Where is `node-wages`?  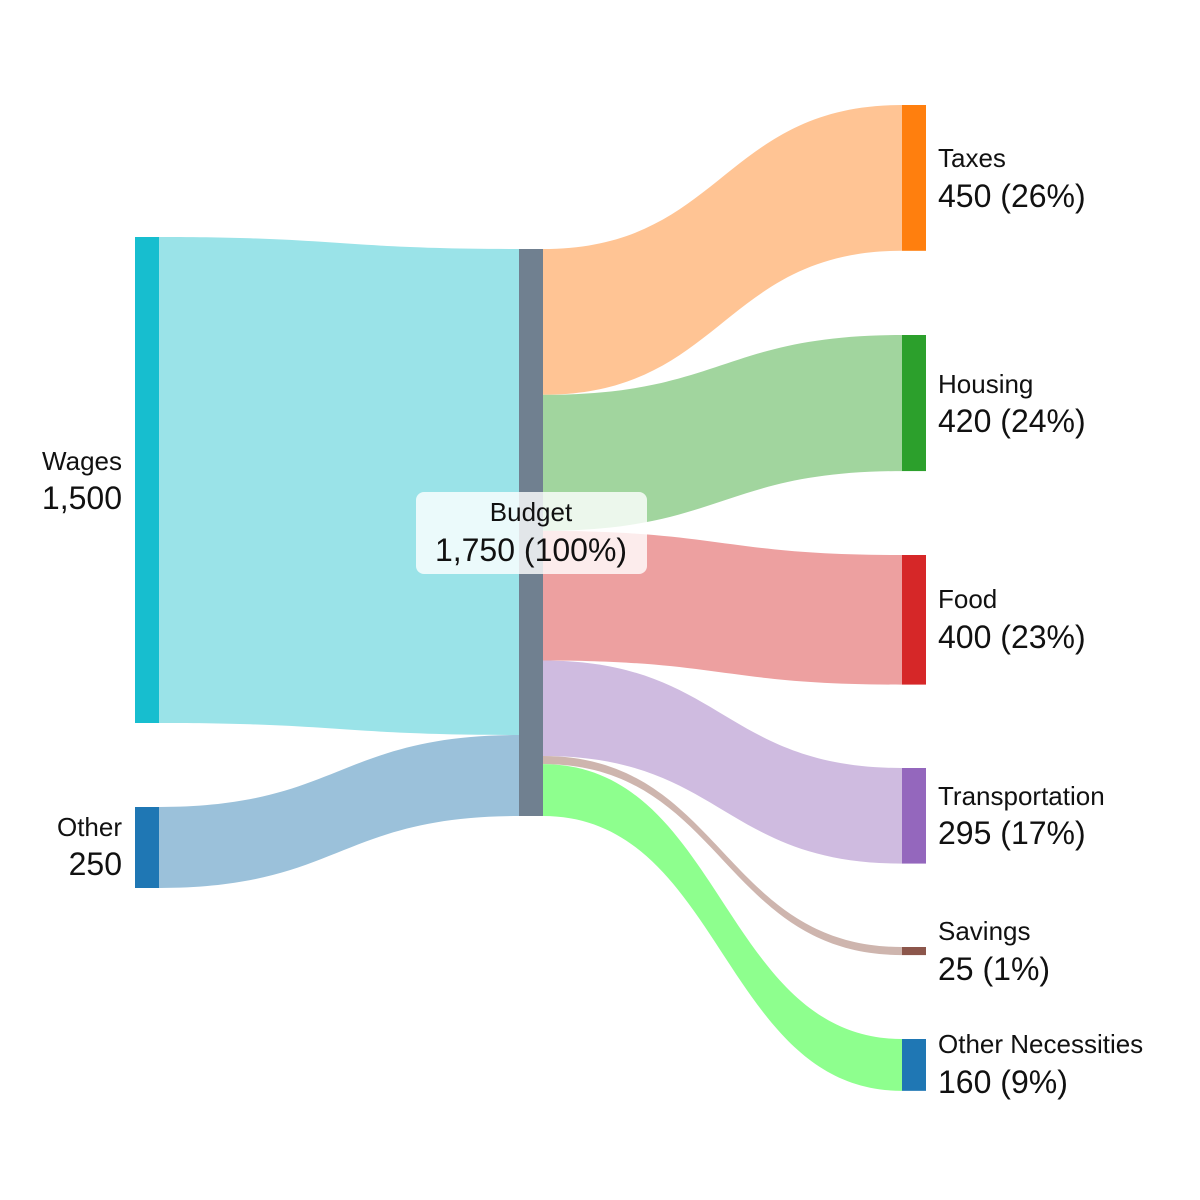 node-wages is located at coordinates (147, 480).